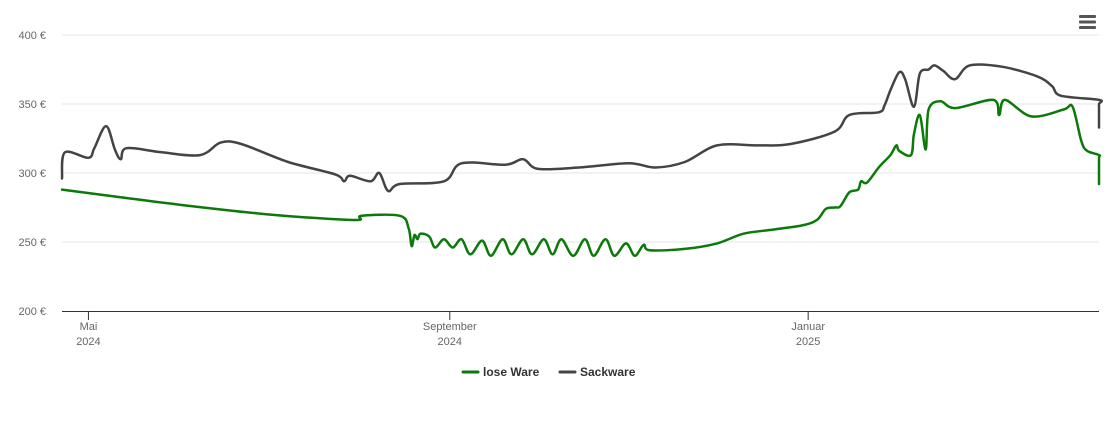  I want to click on y-axis: 200 € 250 € 300 € 350 € 400 €, so click(32, 174).